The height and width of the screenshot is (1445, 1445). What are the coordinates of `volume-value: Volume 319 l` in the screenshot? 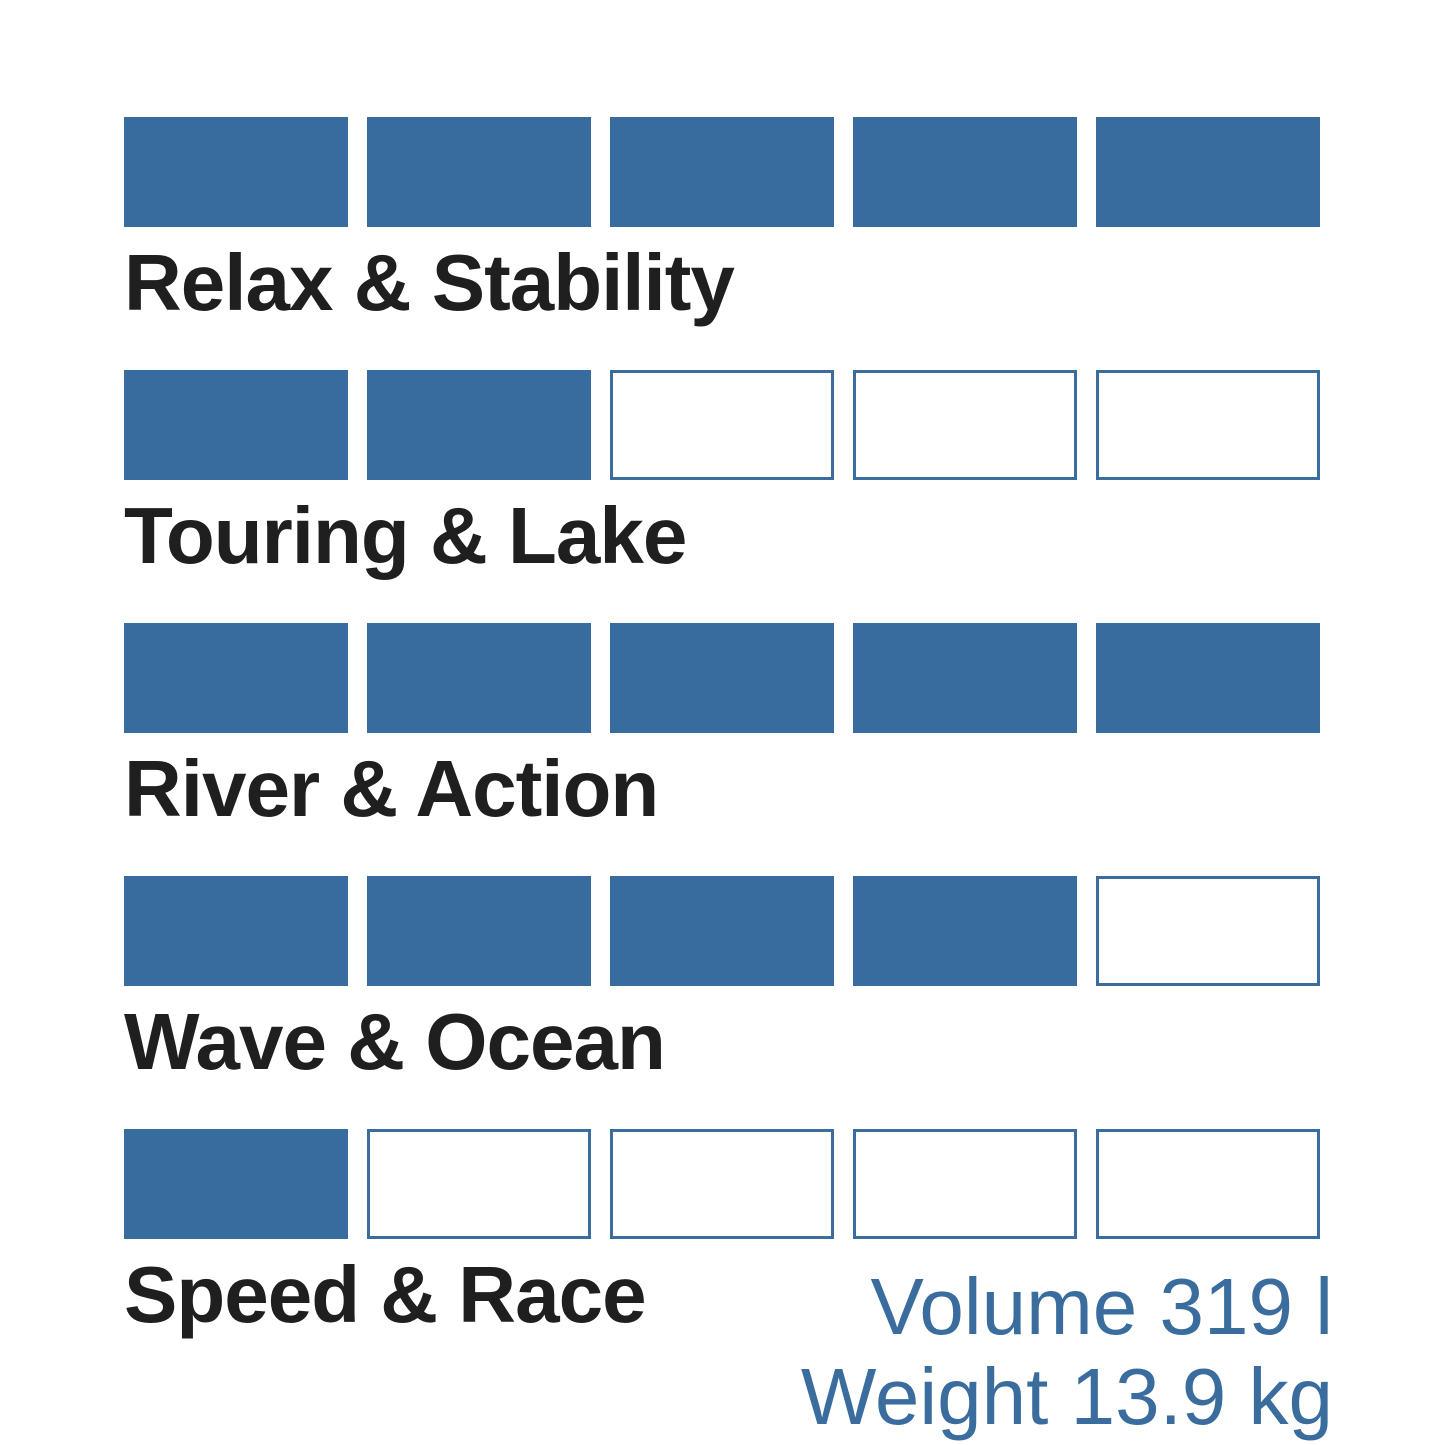 It's located at (1101, 1306).